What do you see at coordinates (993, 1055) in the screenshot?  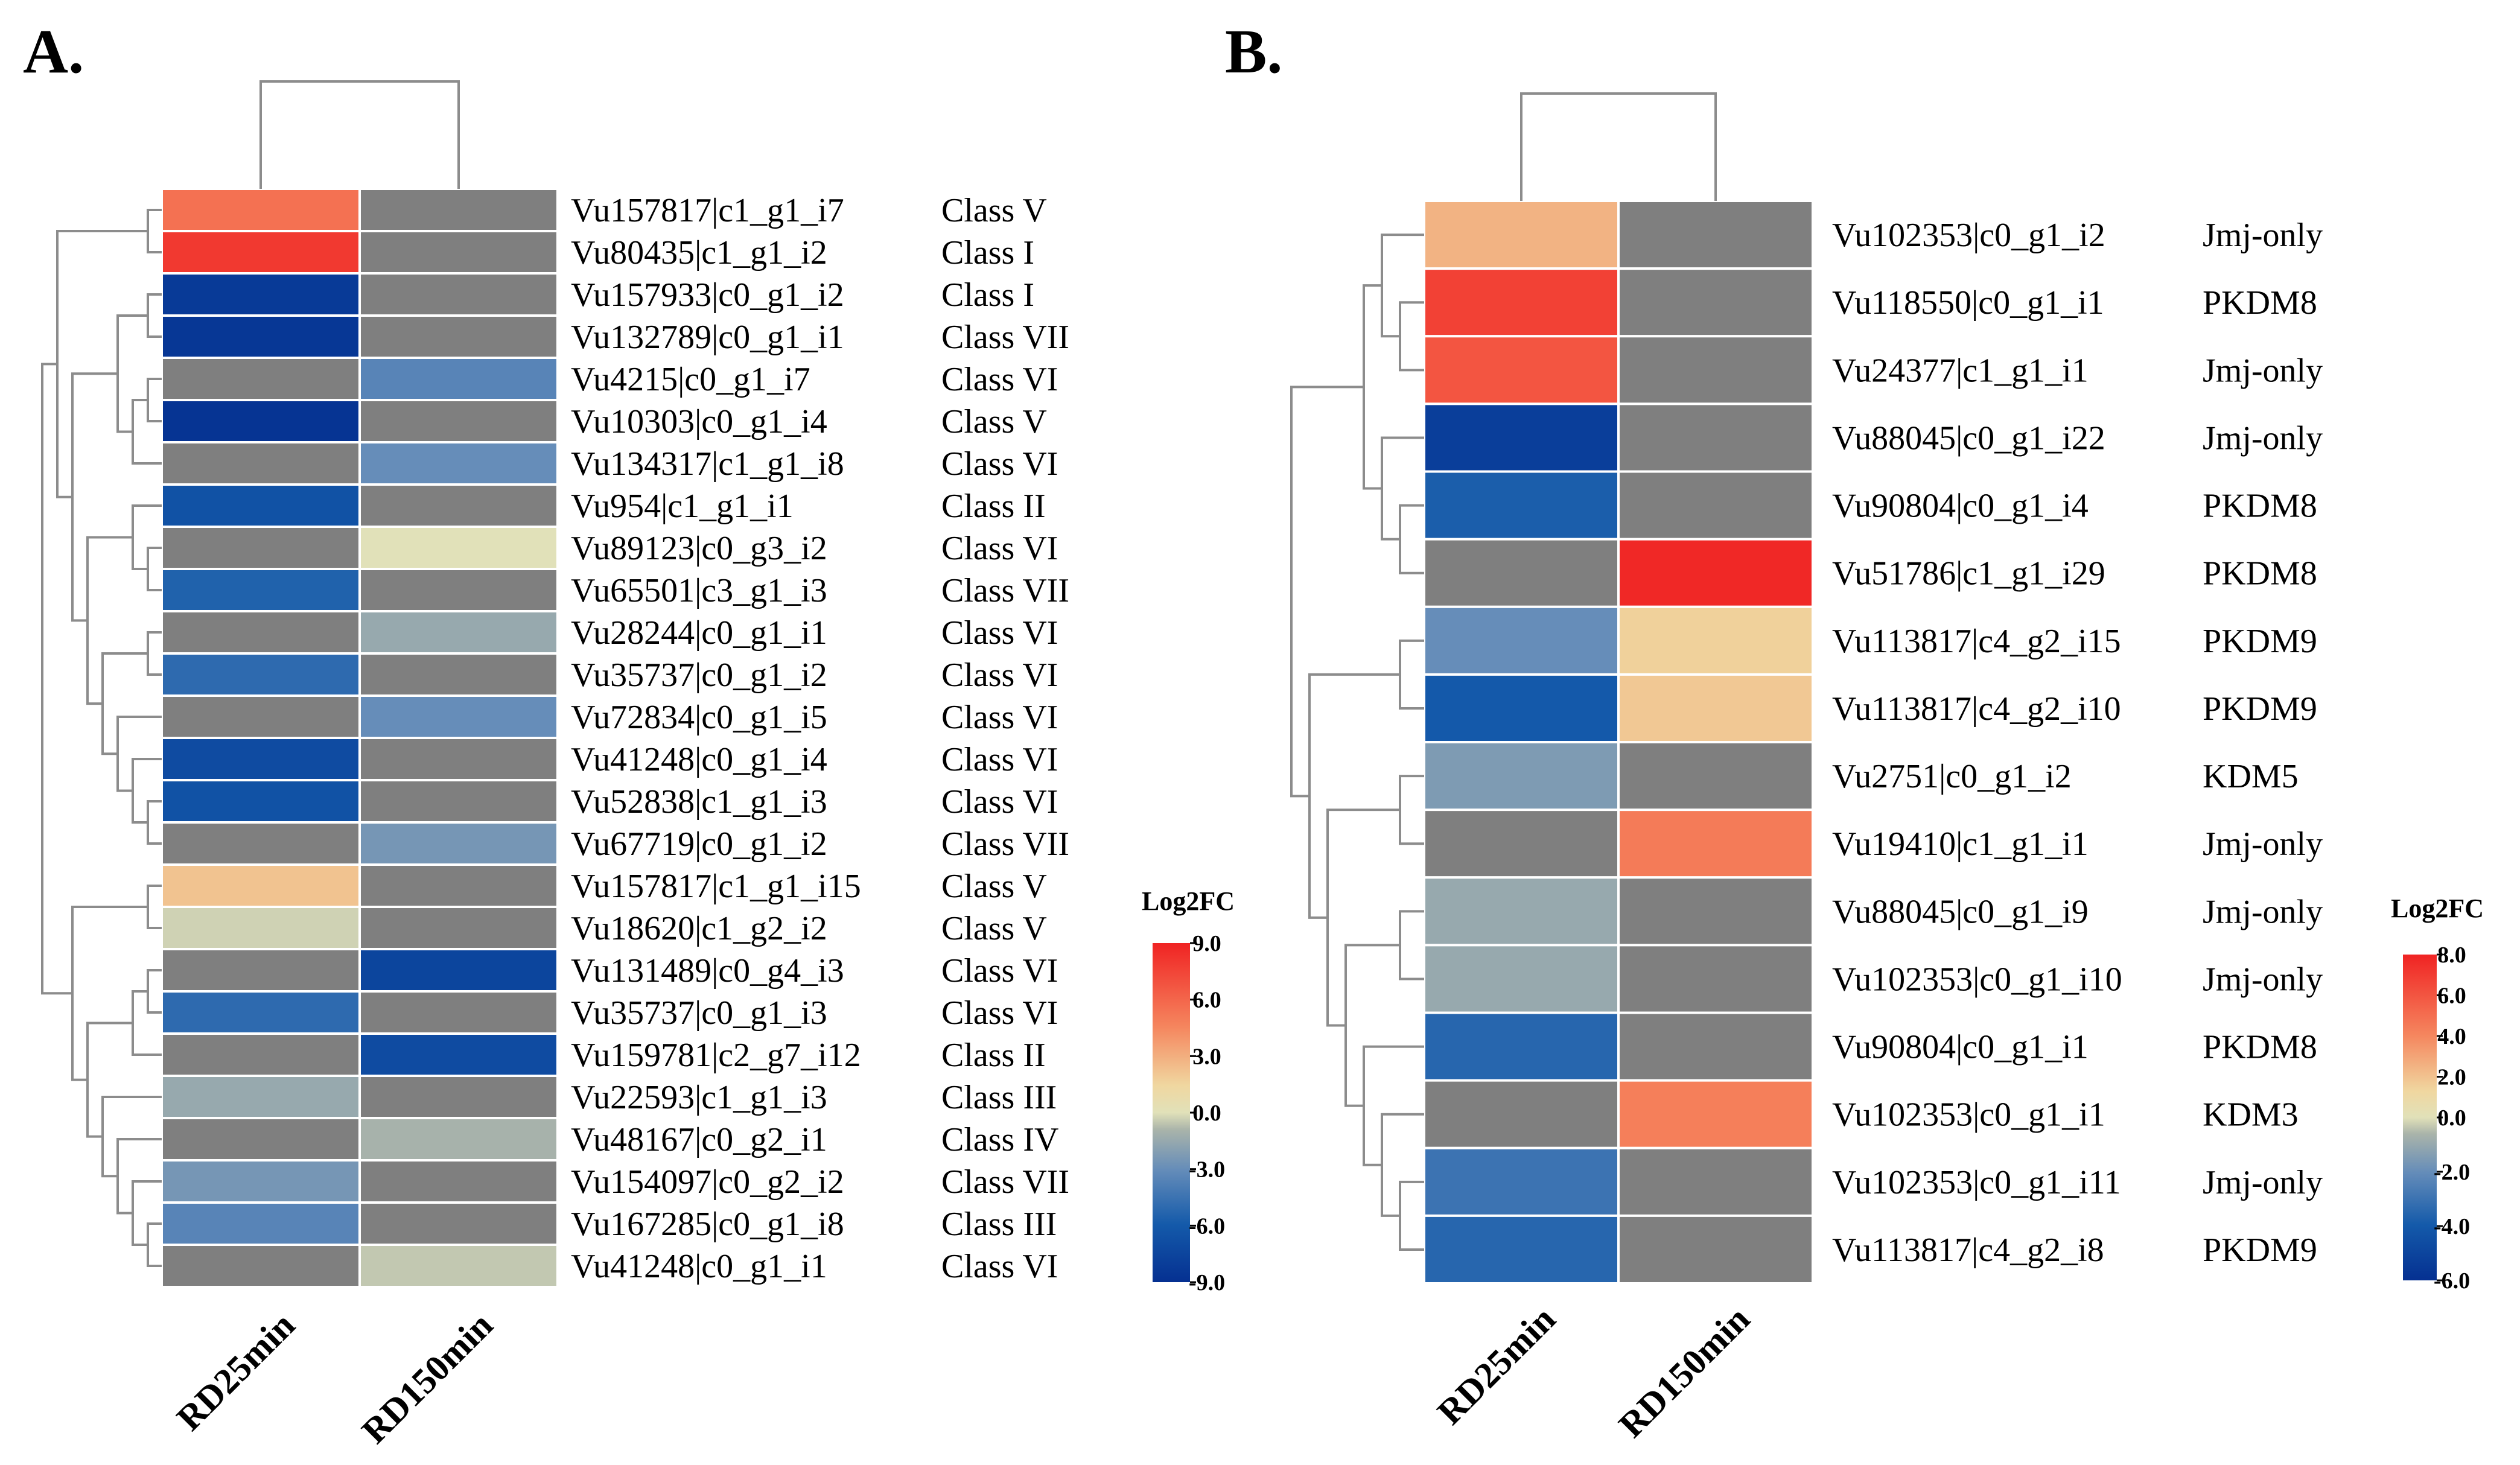 I see `class-label: Class II` at bounding box center [993, 1055].